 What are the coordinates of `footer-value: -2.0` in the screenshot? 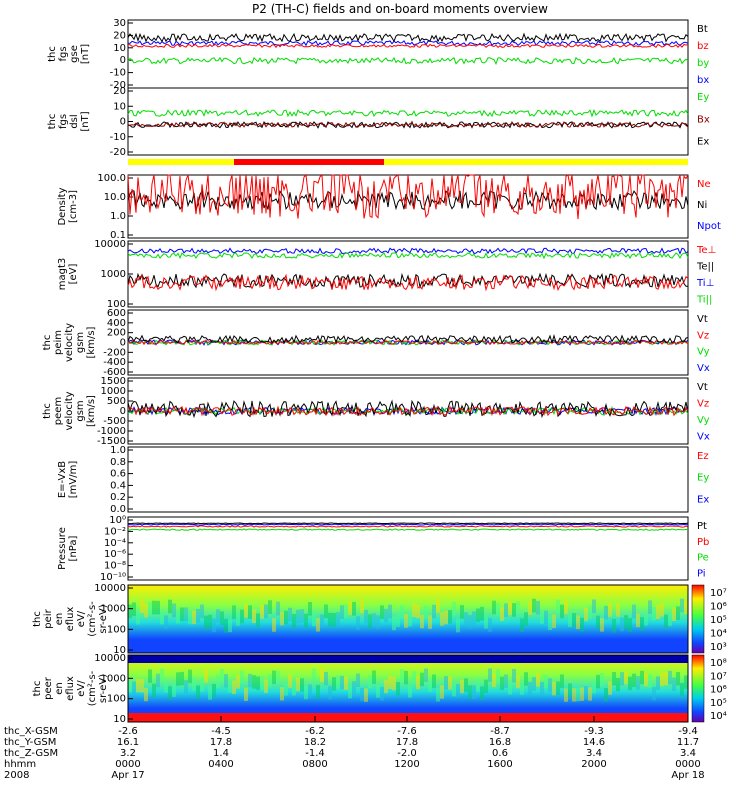 It's located at (407, 753).